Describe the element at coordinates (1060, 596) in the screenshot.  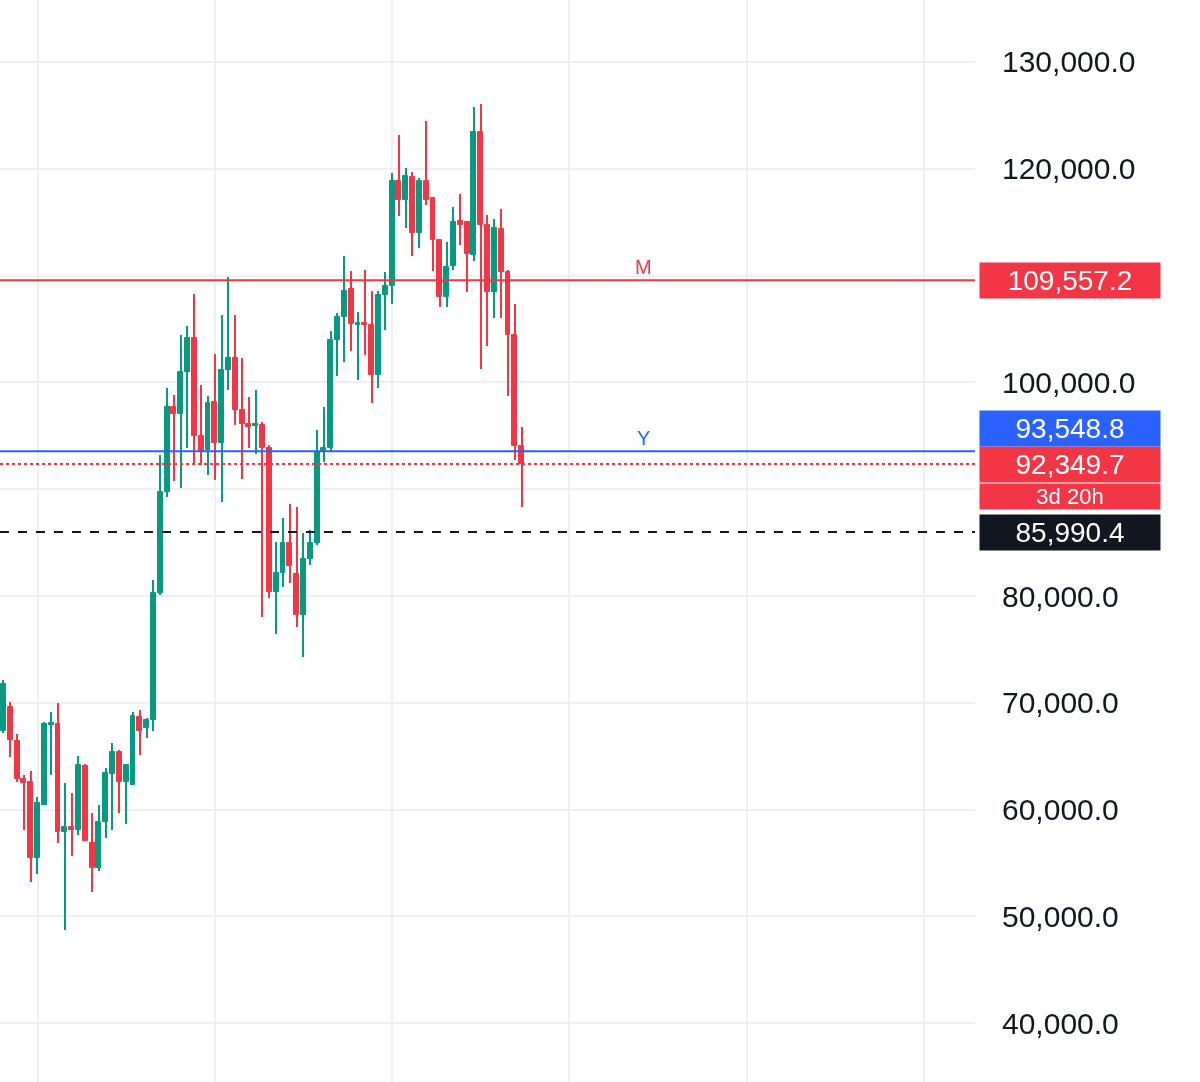
I see `y-tick-label: 80,000.0` at that location.